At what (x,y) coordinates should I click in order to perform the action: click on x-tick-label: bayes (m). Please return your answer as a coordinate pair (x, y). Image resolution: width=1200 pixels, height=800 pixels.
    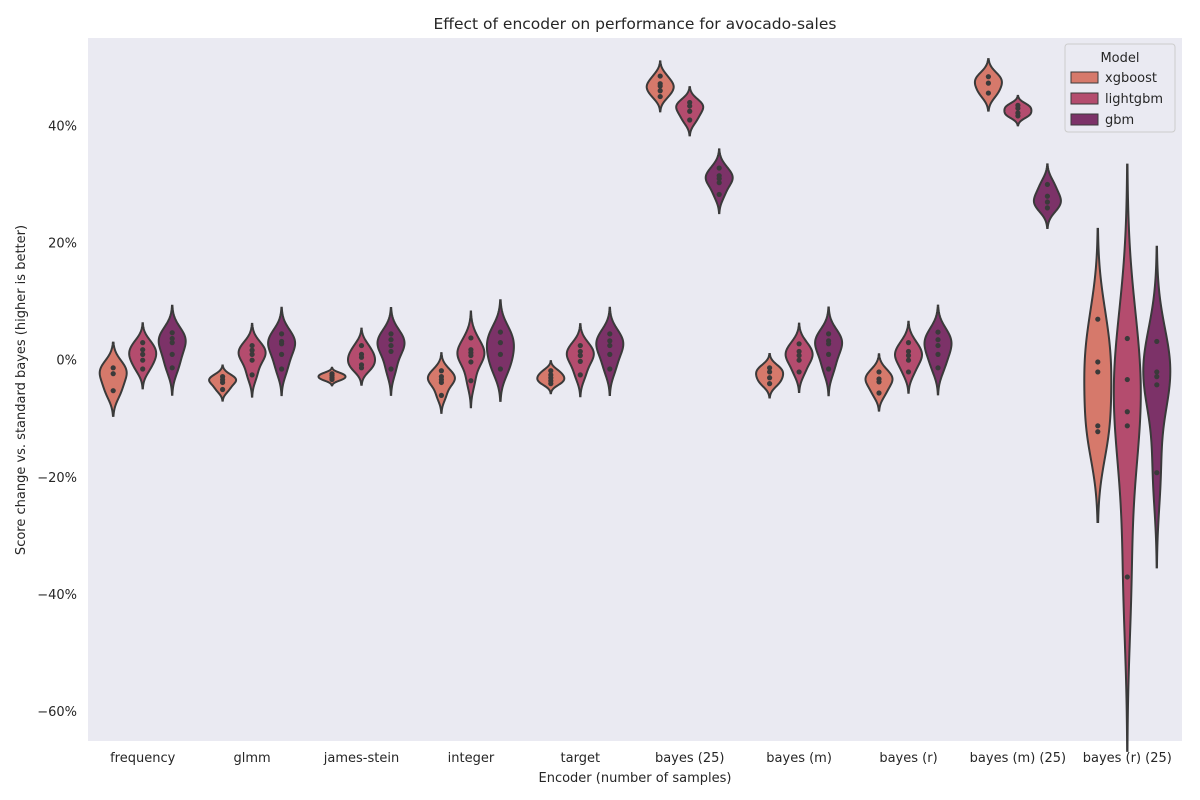
    Looking at the image, I should click on (799, 758).